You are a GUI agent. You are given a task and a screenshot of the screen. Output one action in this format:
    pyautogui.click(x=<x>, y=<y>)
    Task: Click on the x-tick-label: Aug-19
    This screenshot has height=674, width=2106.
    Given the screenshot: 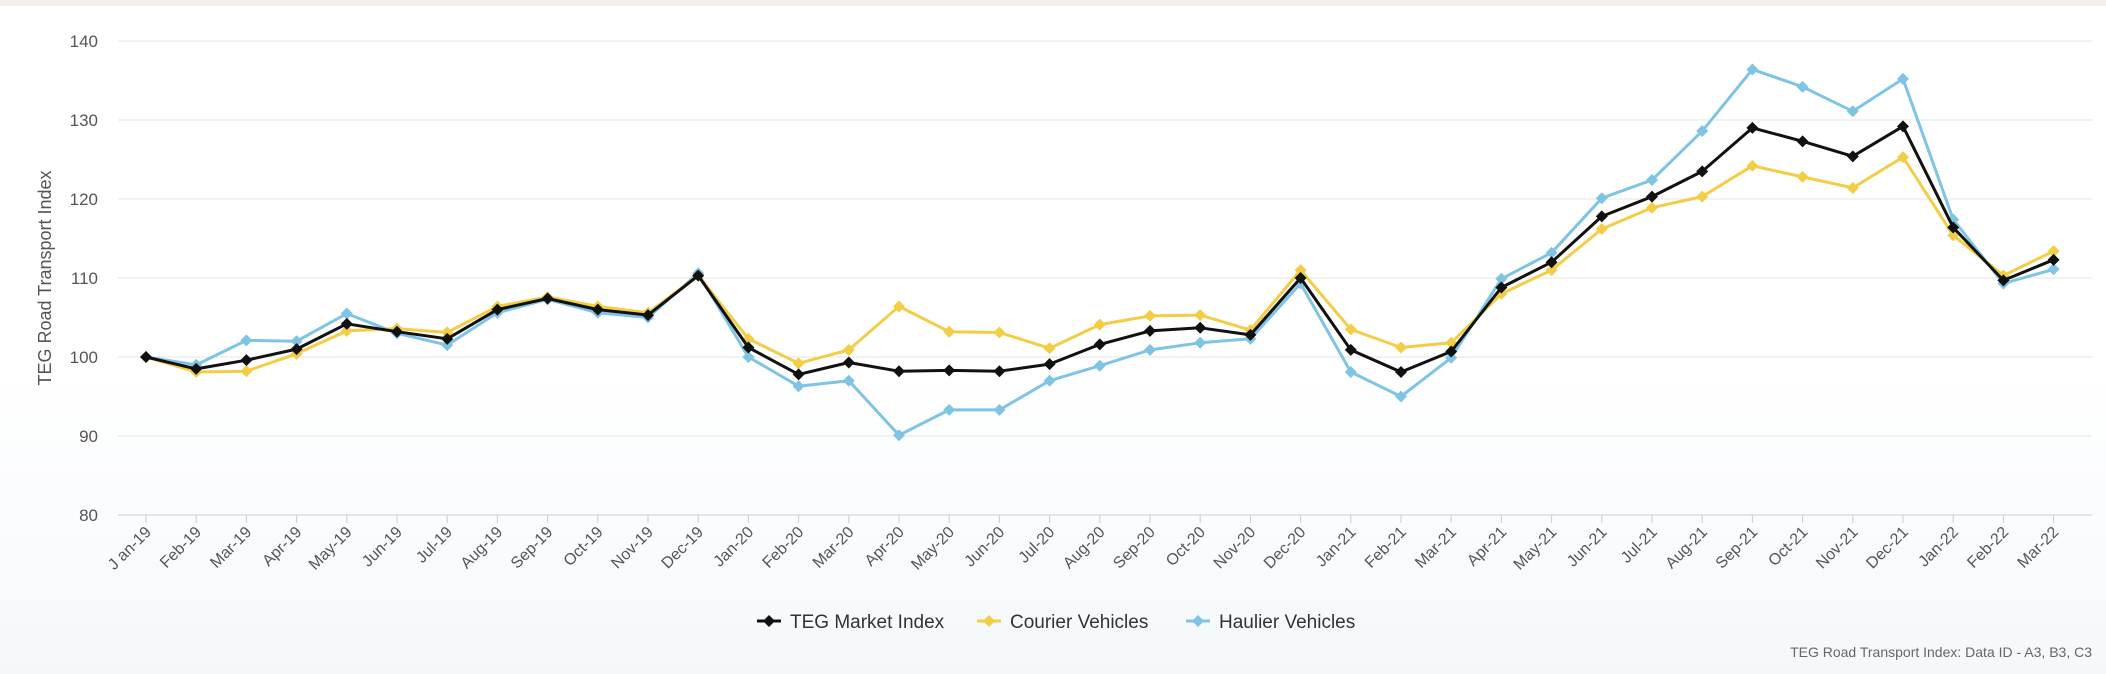 What is the action you would take?
    pyautogui.click(x=482, y=548)
    